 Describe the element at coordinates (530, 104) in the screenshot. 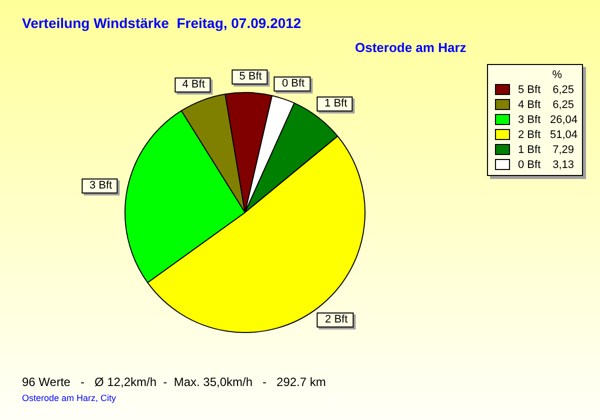

I see `legend-label: 4 Bft` at that location.